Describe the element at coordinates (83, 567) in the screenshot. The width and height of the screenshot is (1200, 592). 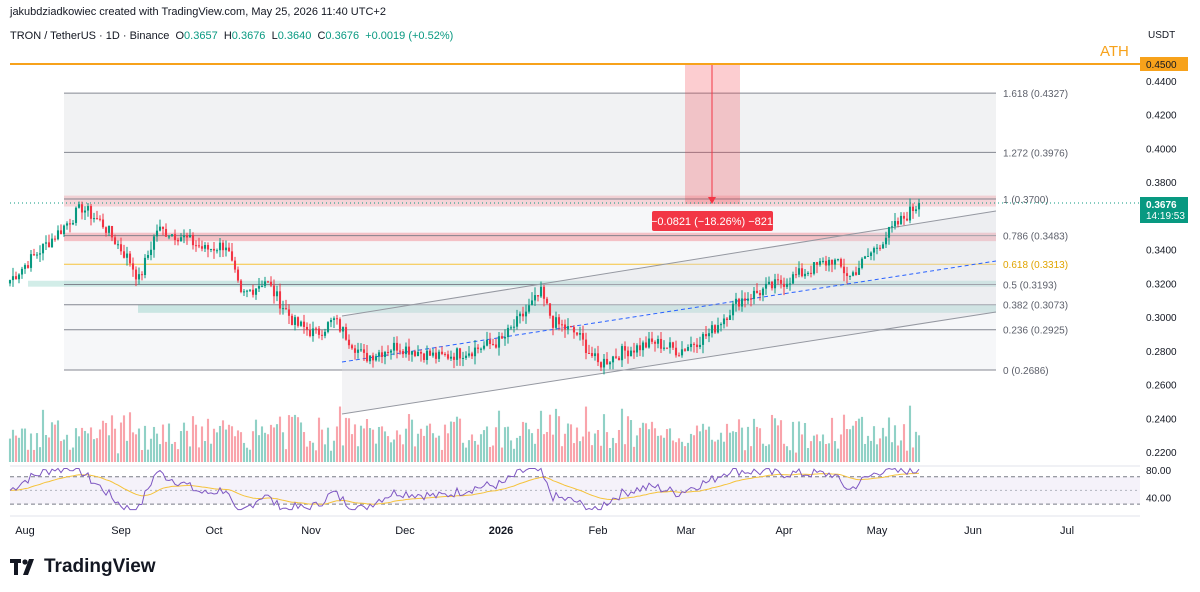
I see `tradingview-logo: TradingView` at that location.